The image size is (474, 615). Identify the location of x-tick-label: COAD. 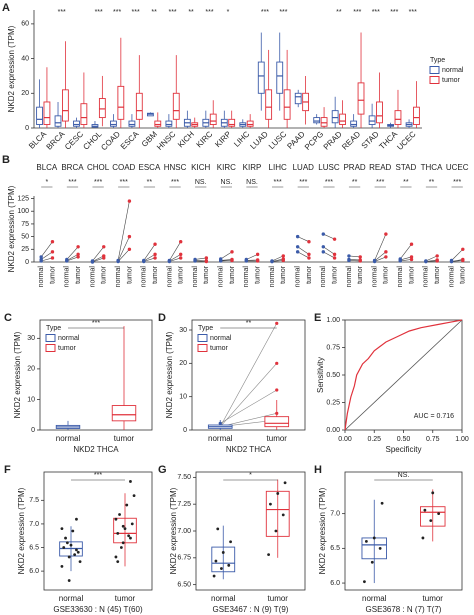
(110, 140).